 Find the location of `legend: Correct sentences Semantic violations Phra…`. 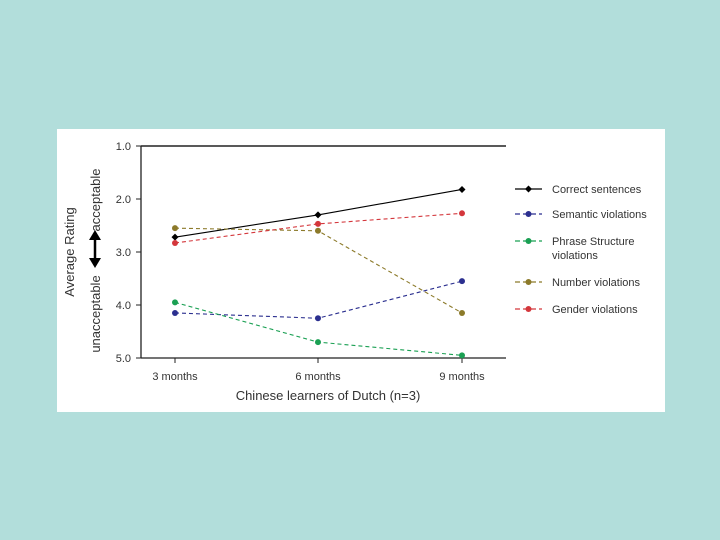

legend: Correct sentences Semantic violations Phra… is located at coordinates (581, 250).